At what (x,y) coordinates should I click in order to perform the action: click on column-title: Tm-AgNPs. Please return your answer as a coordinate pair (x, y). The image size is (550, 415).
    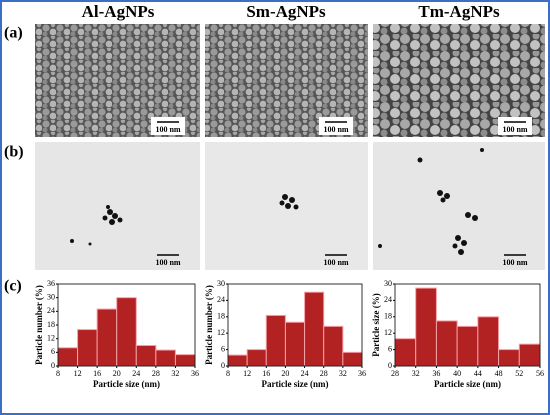
    Looking at the image, I should click on (459, 11).